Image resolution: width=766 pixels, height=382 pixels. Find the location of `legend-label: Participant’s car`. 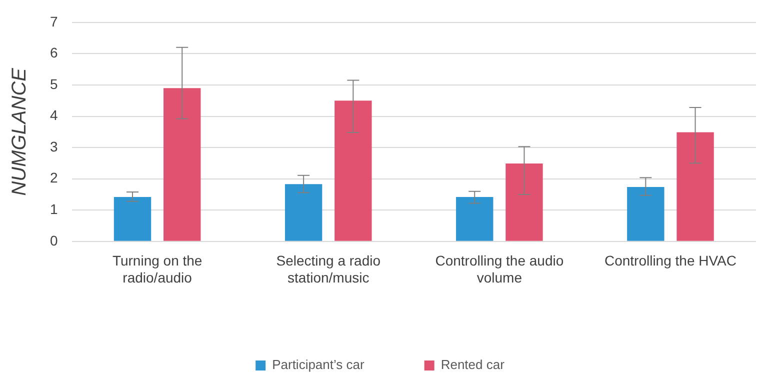

legend-label: Participant’s car is located at coordinates (318, 364).